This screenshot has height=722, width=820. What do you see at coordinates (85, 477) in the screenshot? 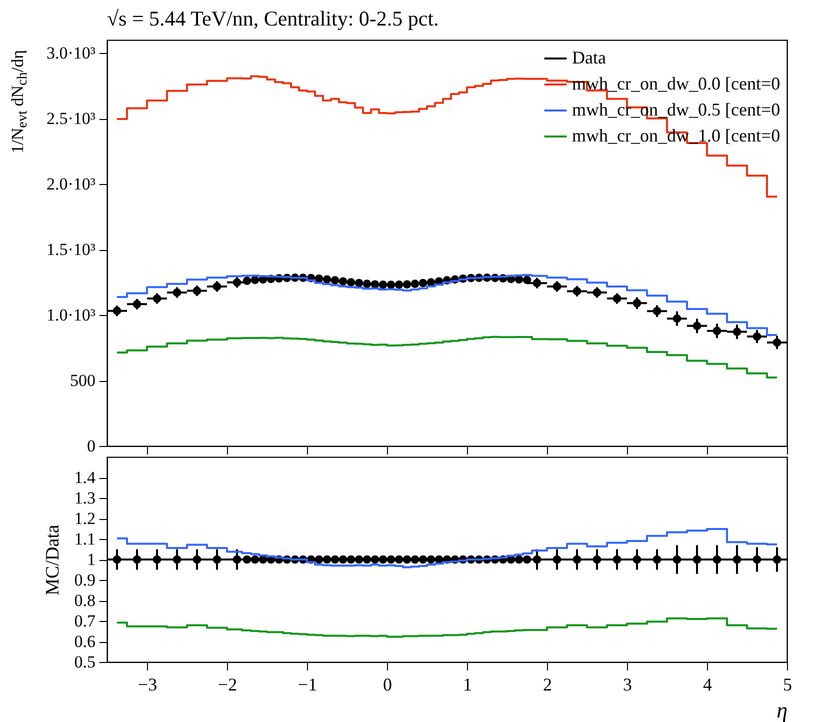
I see `y-tick-label: 1.4` at bounding box center [85, 477].